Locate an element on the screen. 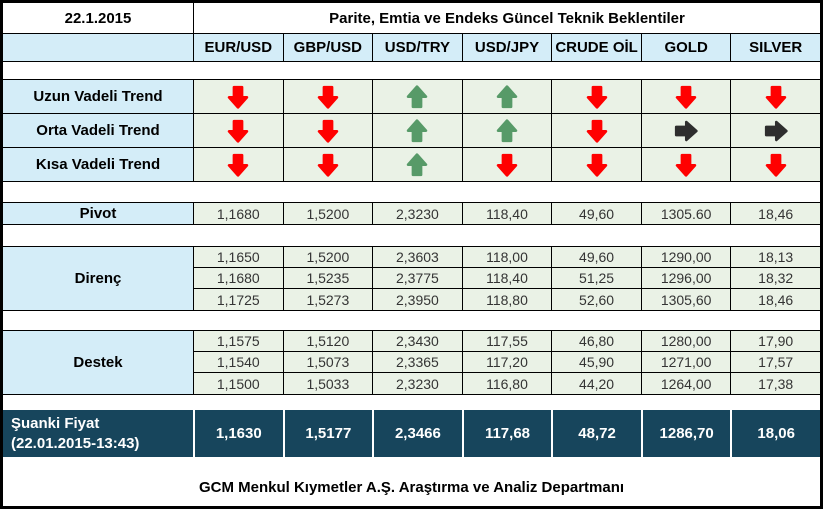 Image resolution: width=823 pixels, height=509 pixels. trend-row-label: Orta Vadeli Trend is located at coordinates (98, 130).